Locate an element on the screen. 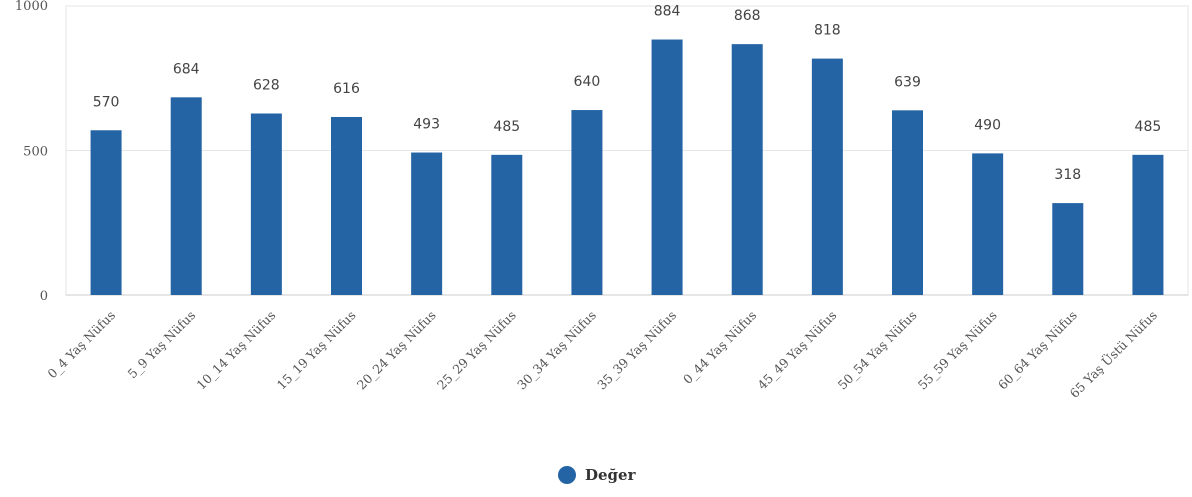  y-tick-label: 1000 is located at coordinates (31, 7).